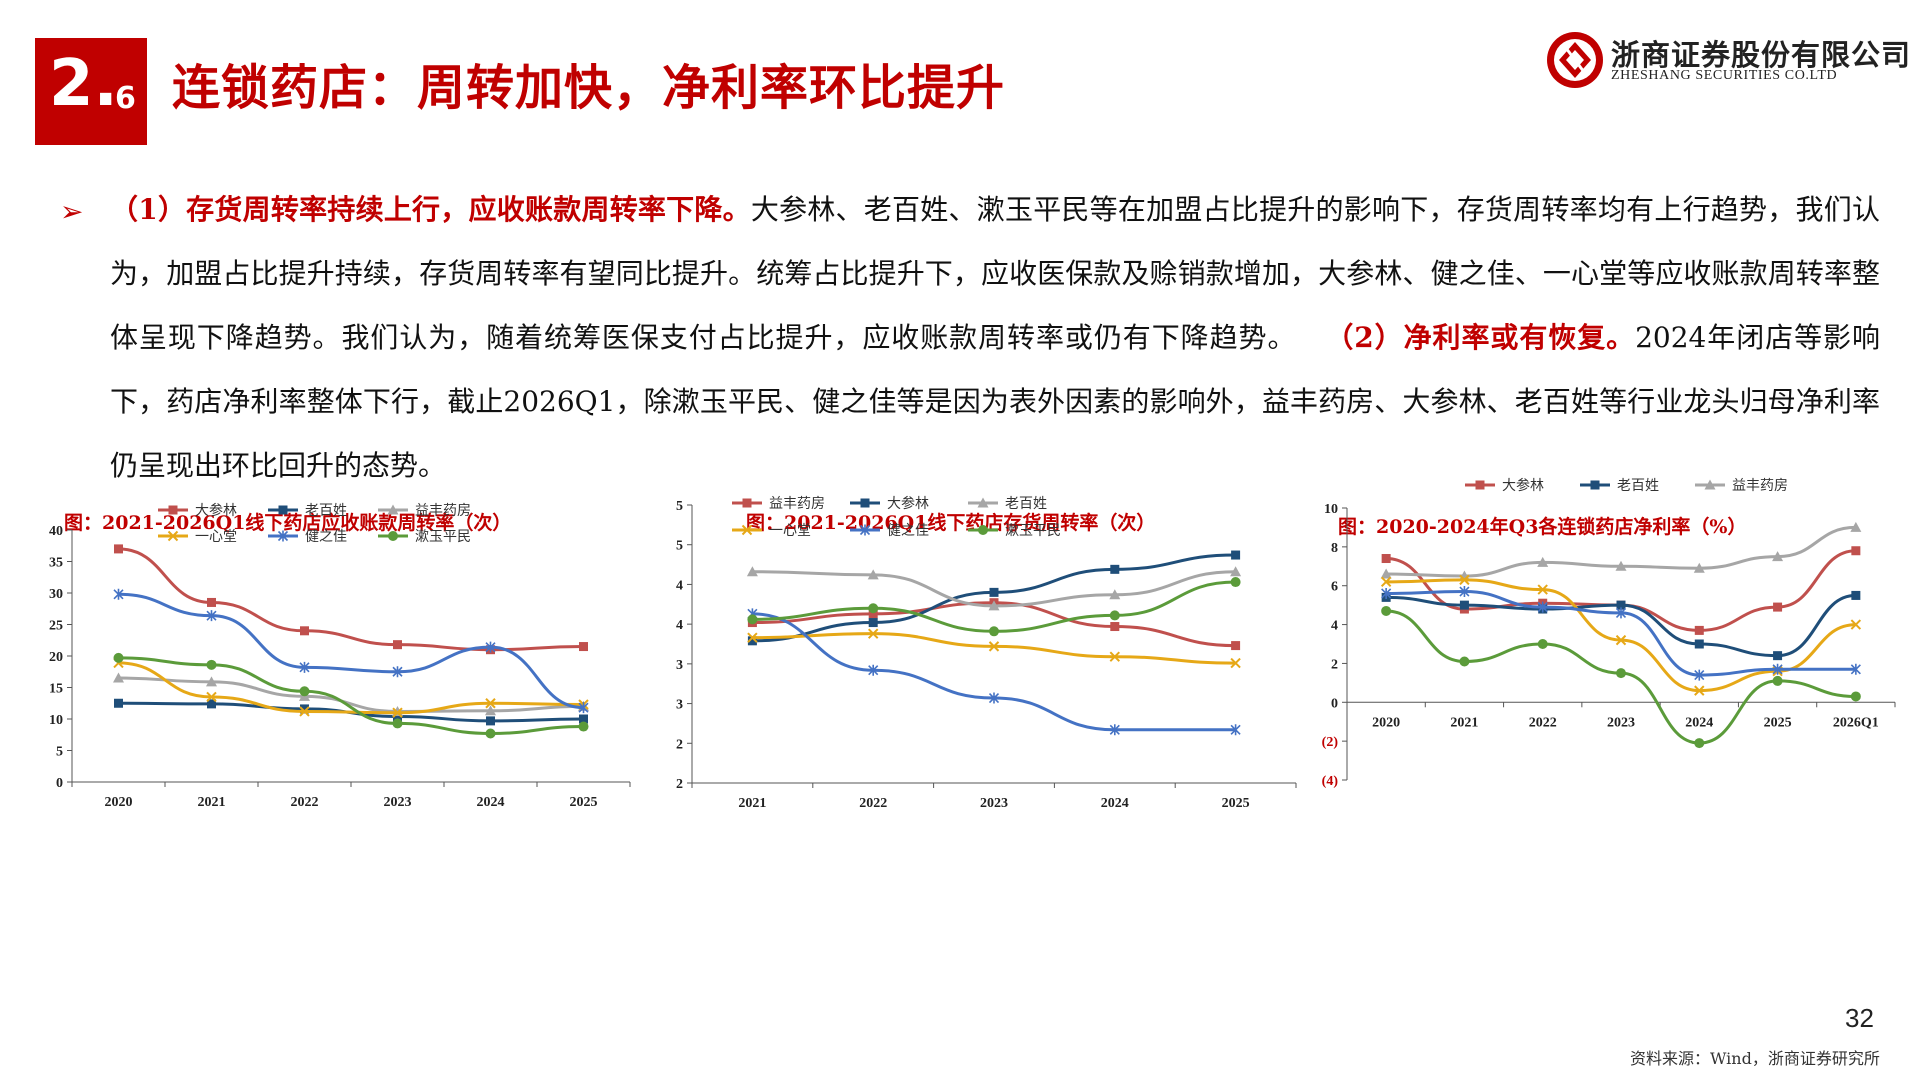 This screenshot has height=1080, width=1920. I want to click on section-number-badge: 2. 6, so click(91, 91).